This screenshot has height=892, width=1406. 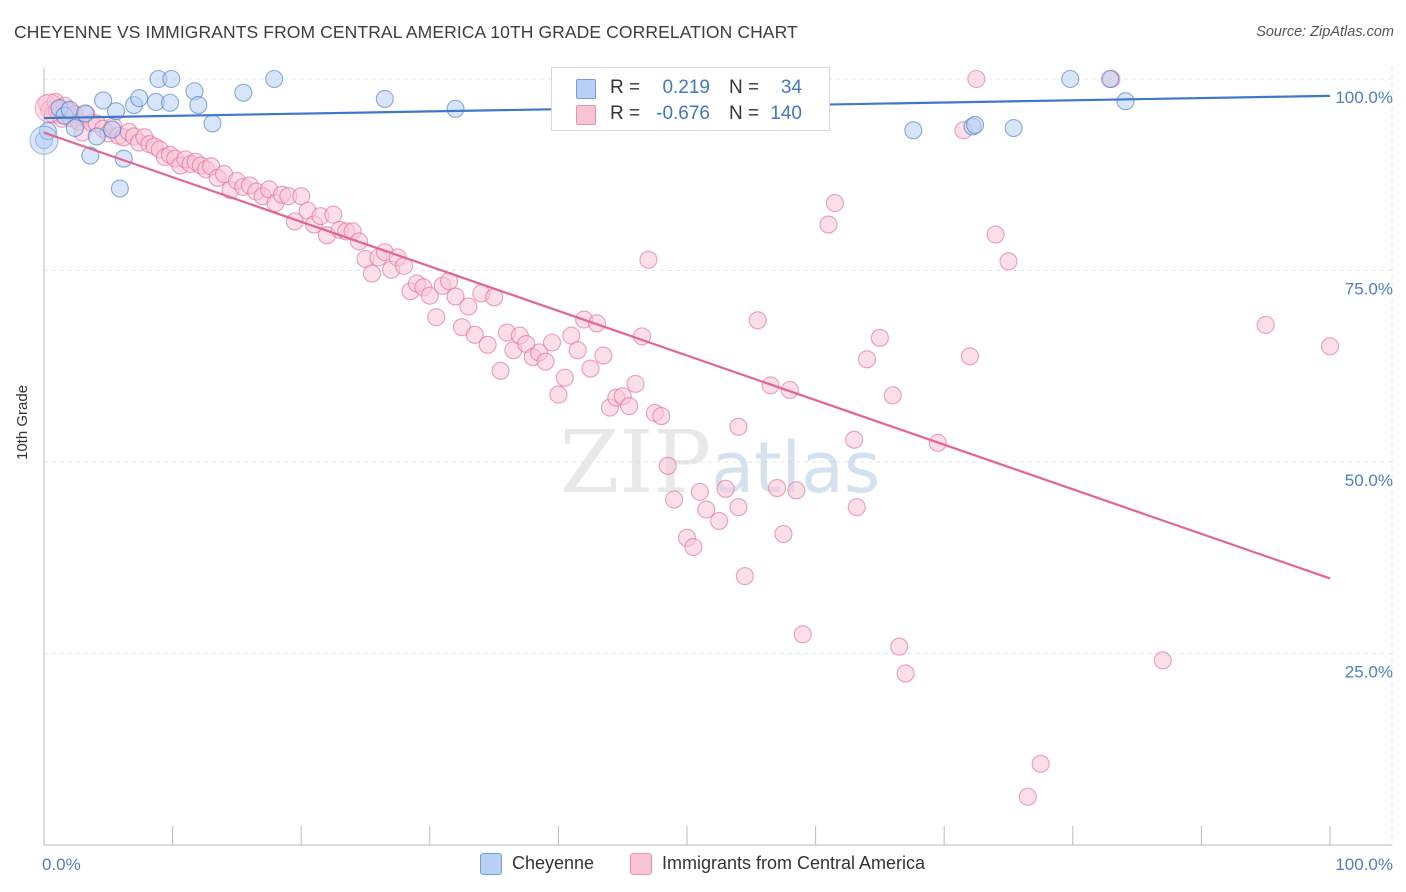 I want to click on correlation-legend: R = 0.219 N = 34 R = -0.676 N = 140, so click(x=690, y=99).